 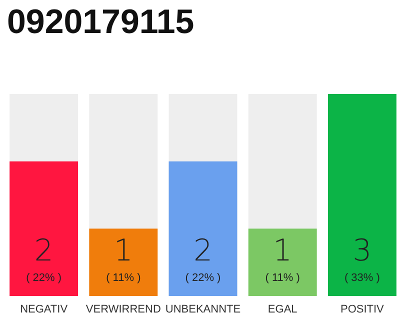 What do you see at coordinates (44, 310) in the screenshot?
I see `x-tick-label: NEGATIV` at bounding box center [44, 310].